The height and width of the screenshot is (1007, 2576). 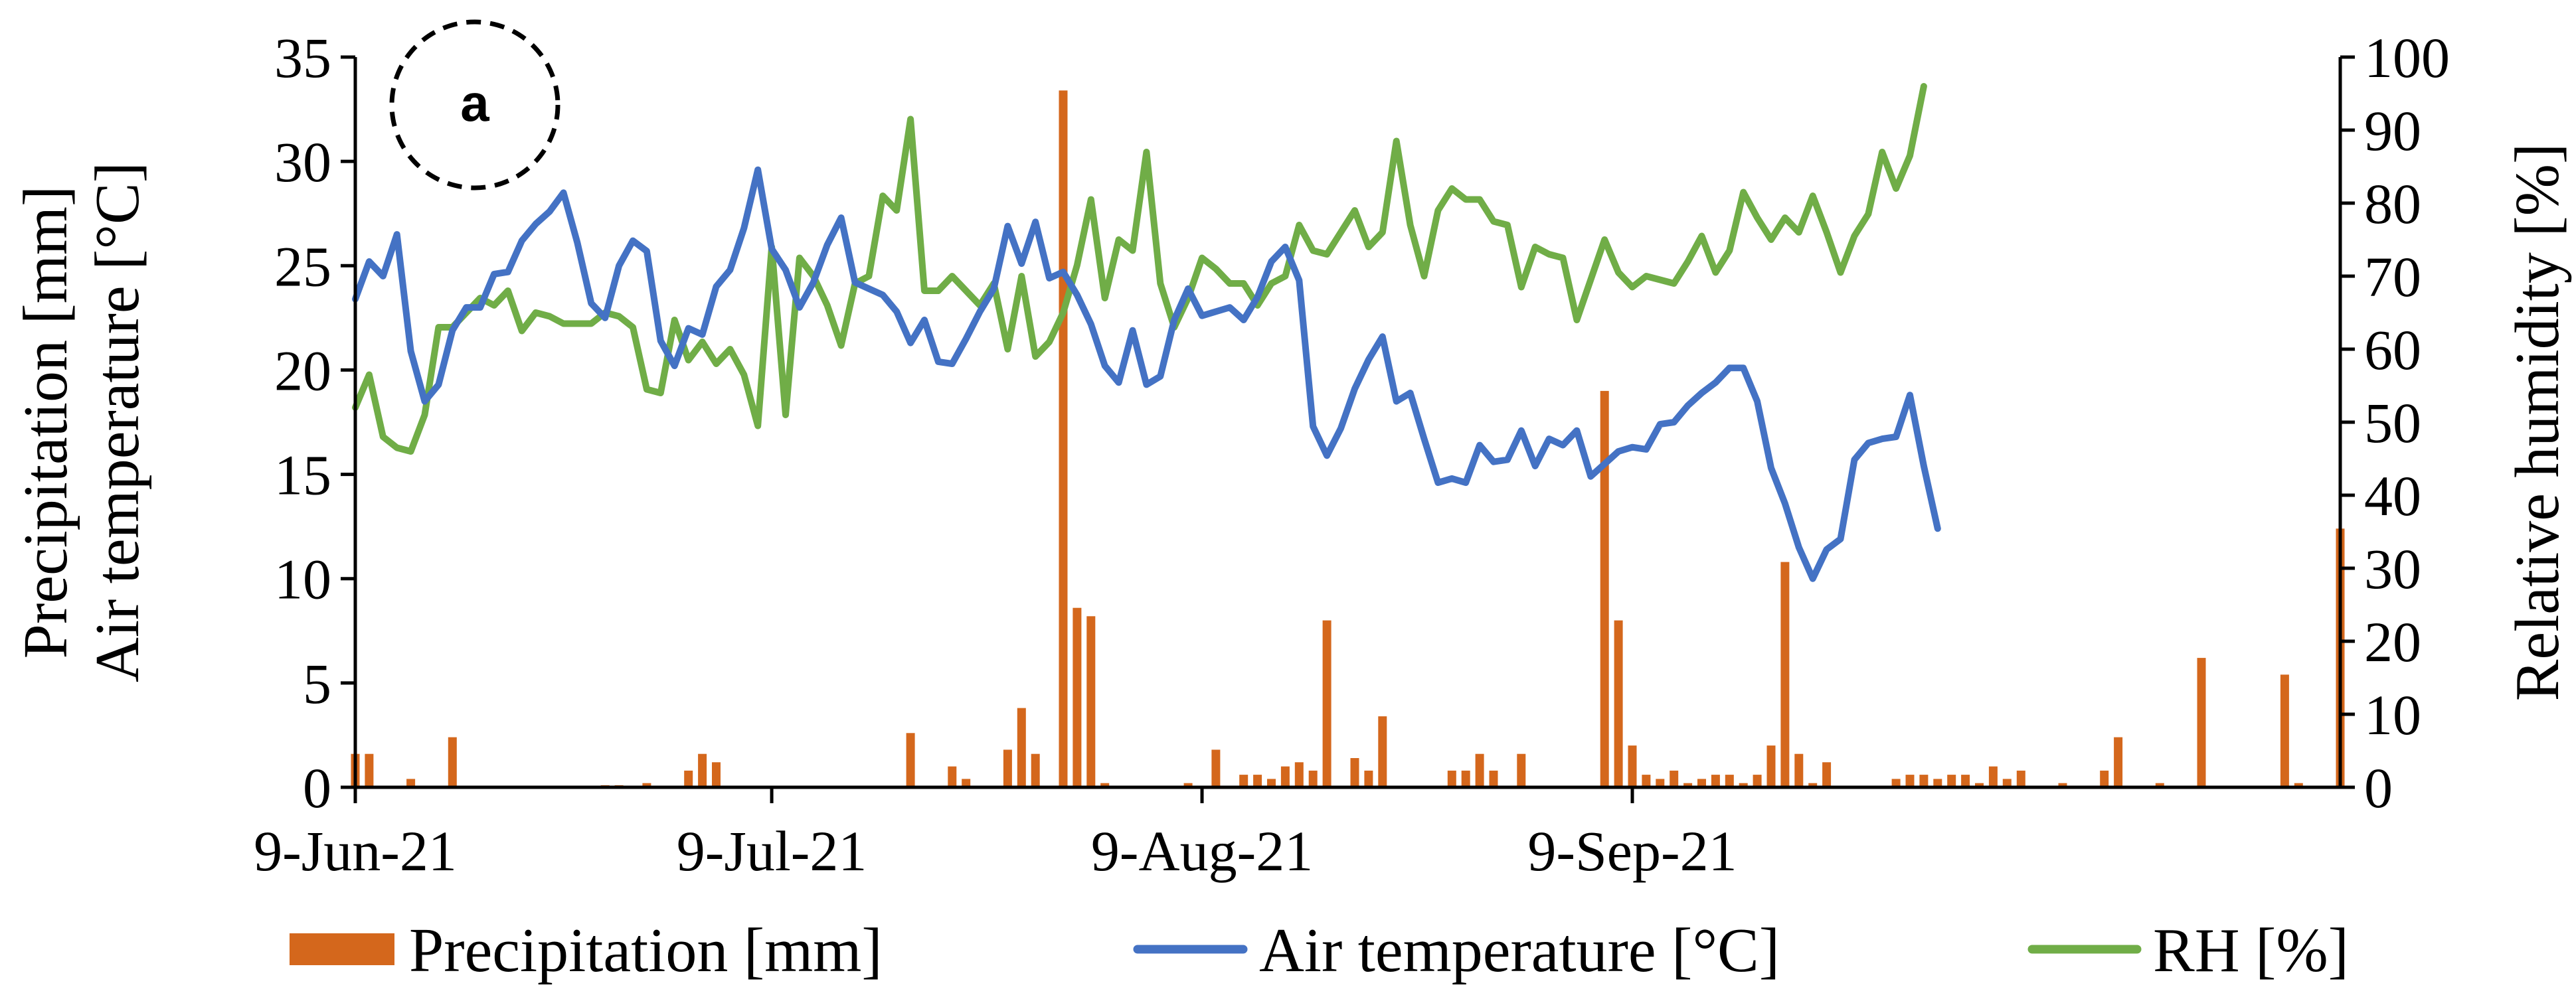 What do you see at coordinates (302, 579) in the screenshot?
I see `left-tick-label: 10` at bounding box center [302, 579].